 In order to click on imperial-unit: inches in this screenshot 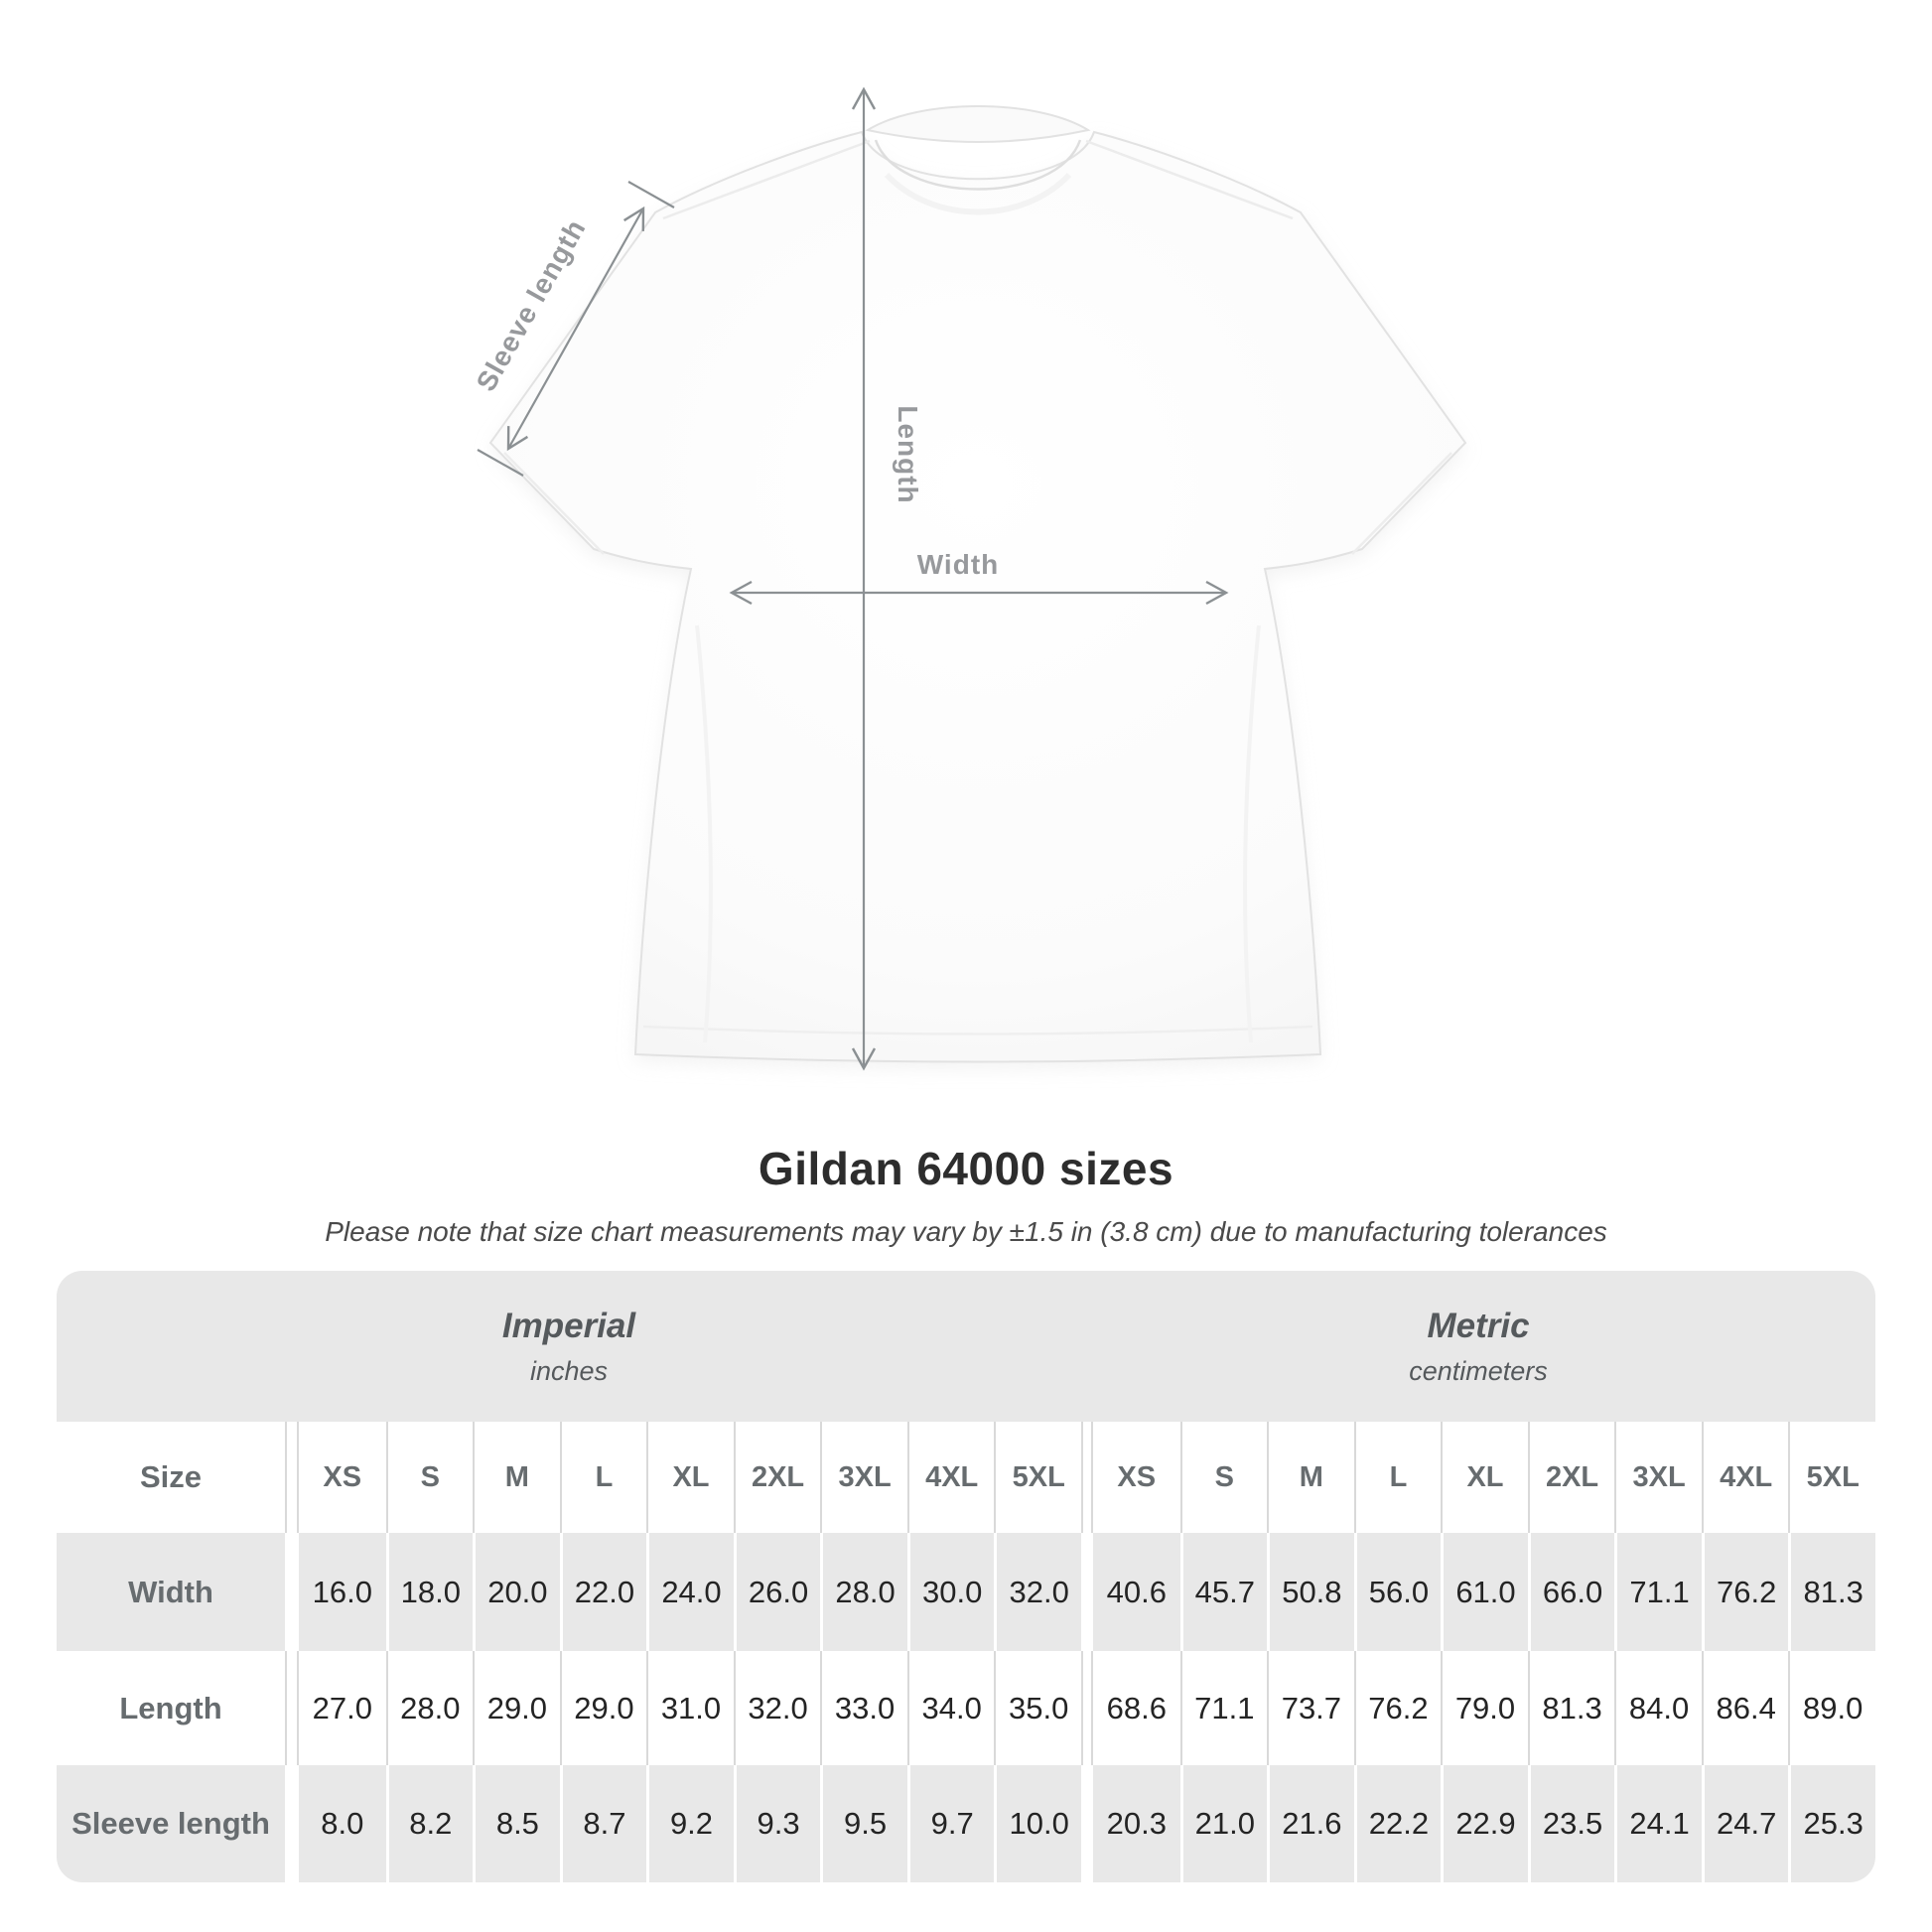, I will do `click(569, 1371)`.